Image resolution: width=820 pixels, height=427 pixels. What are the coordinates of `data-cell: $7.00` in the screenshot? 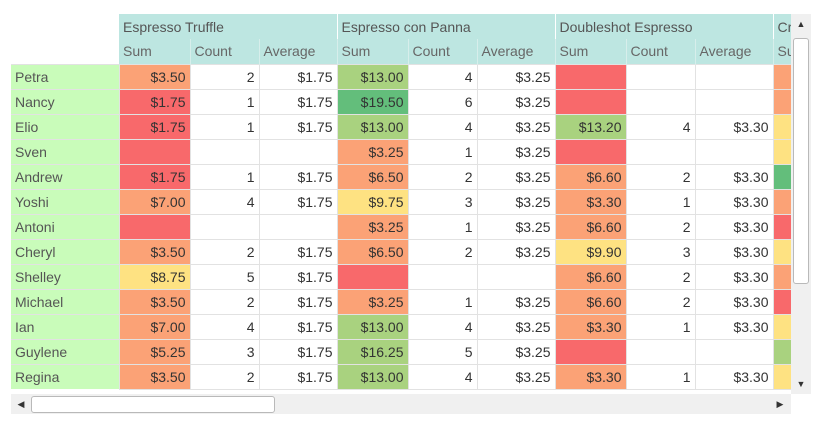 It's located at (154, 326).